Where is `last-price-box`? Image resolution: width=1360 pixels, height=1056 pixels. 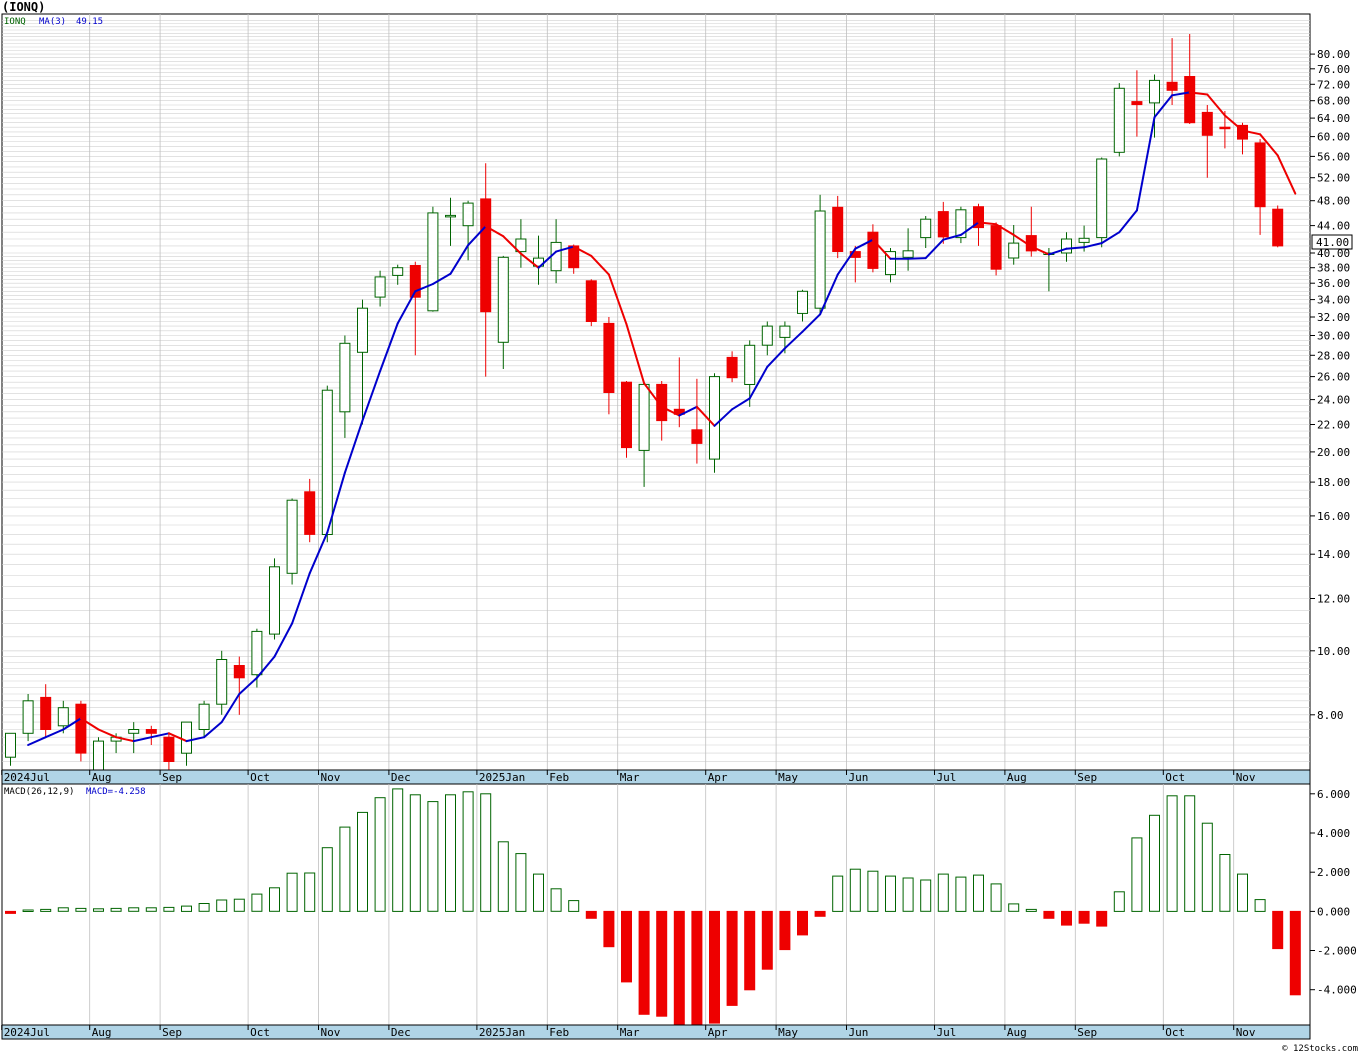 last-price-box is located at coordinates (1332, 242).